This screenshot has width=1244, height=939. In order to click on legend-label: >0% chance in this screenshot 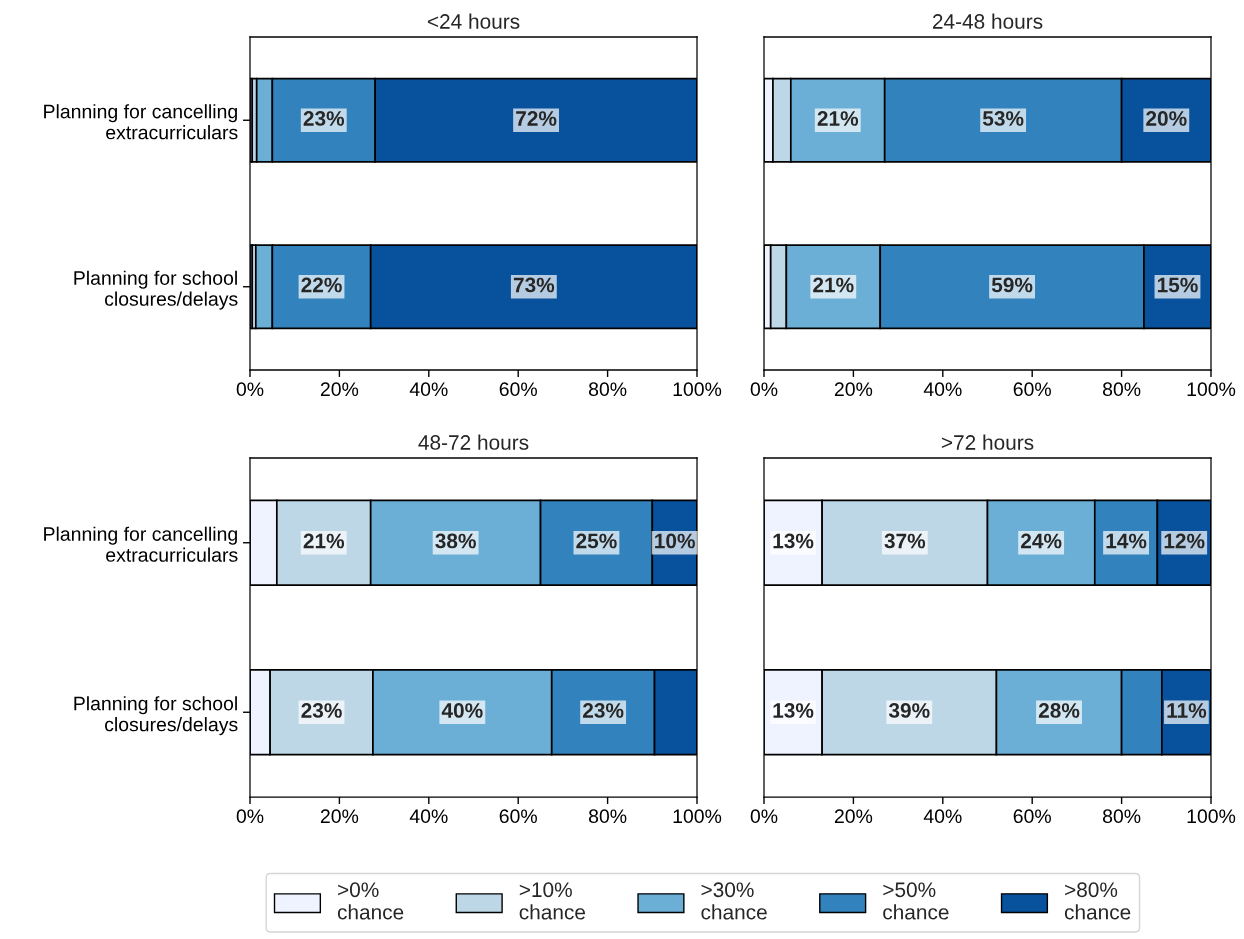, I will do `click(370, 901)`.